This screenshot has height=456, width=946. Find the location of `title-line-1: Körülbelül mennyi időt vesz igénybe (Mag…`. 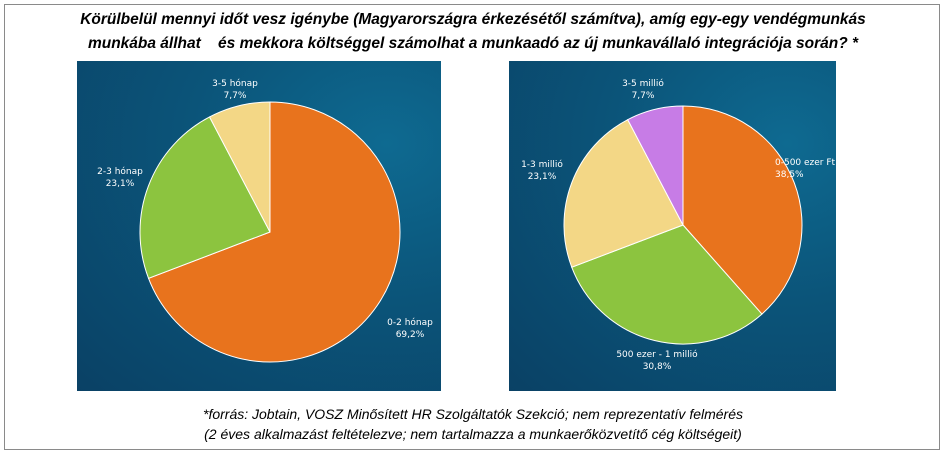

title-line-1: Körülbelül mennyi időt vesz igénybe (Mag… is located at coordinates (473, 19).